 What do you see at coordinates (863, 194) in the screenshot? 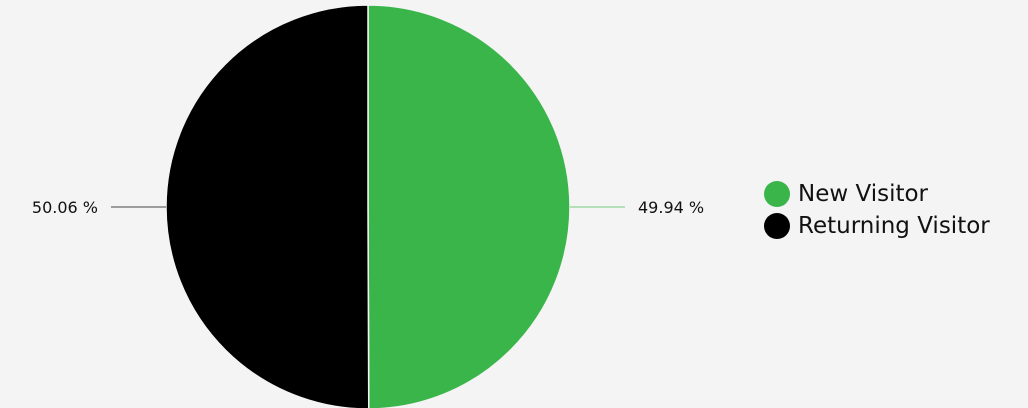
I see `legend-label-new-visitor: New Visitor` at bounding box center [863, 194].